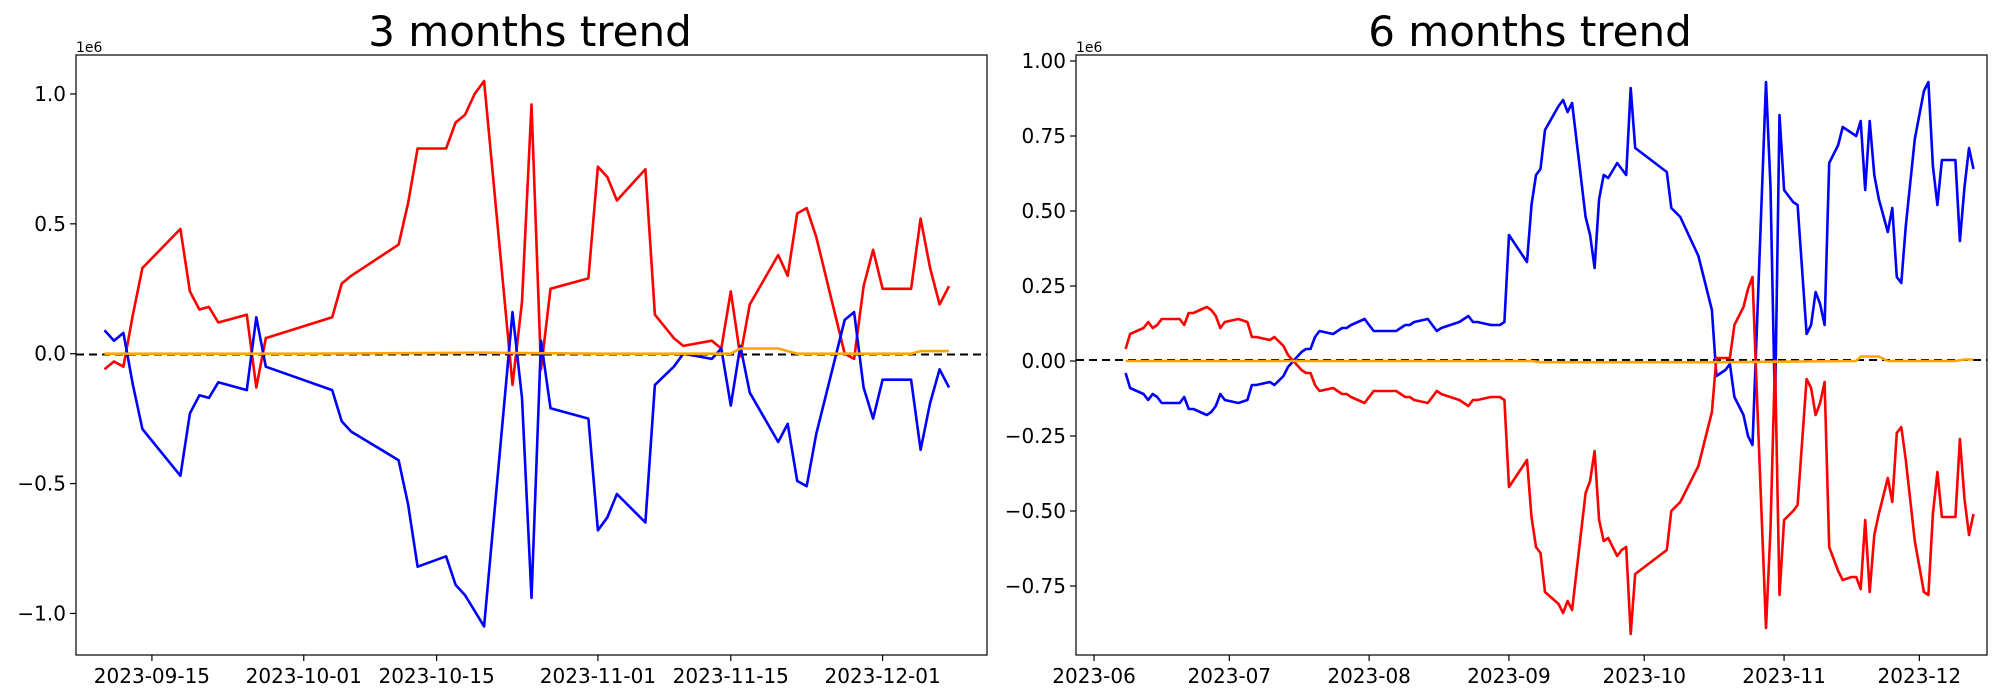 The image size is (2000, 700). What do you see at coordinates (50, 94) in the screenshot?
I see `y-tick-label: 1.0` at bounding box center [50, 94].